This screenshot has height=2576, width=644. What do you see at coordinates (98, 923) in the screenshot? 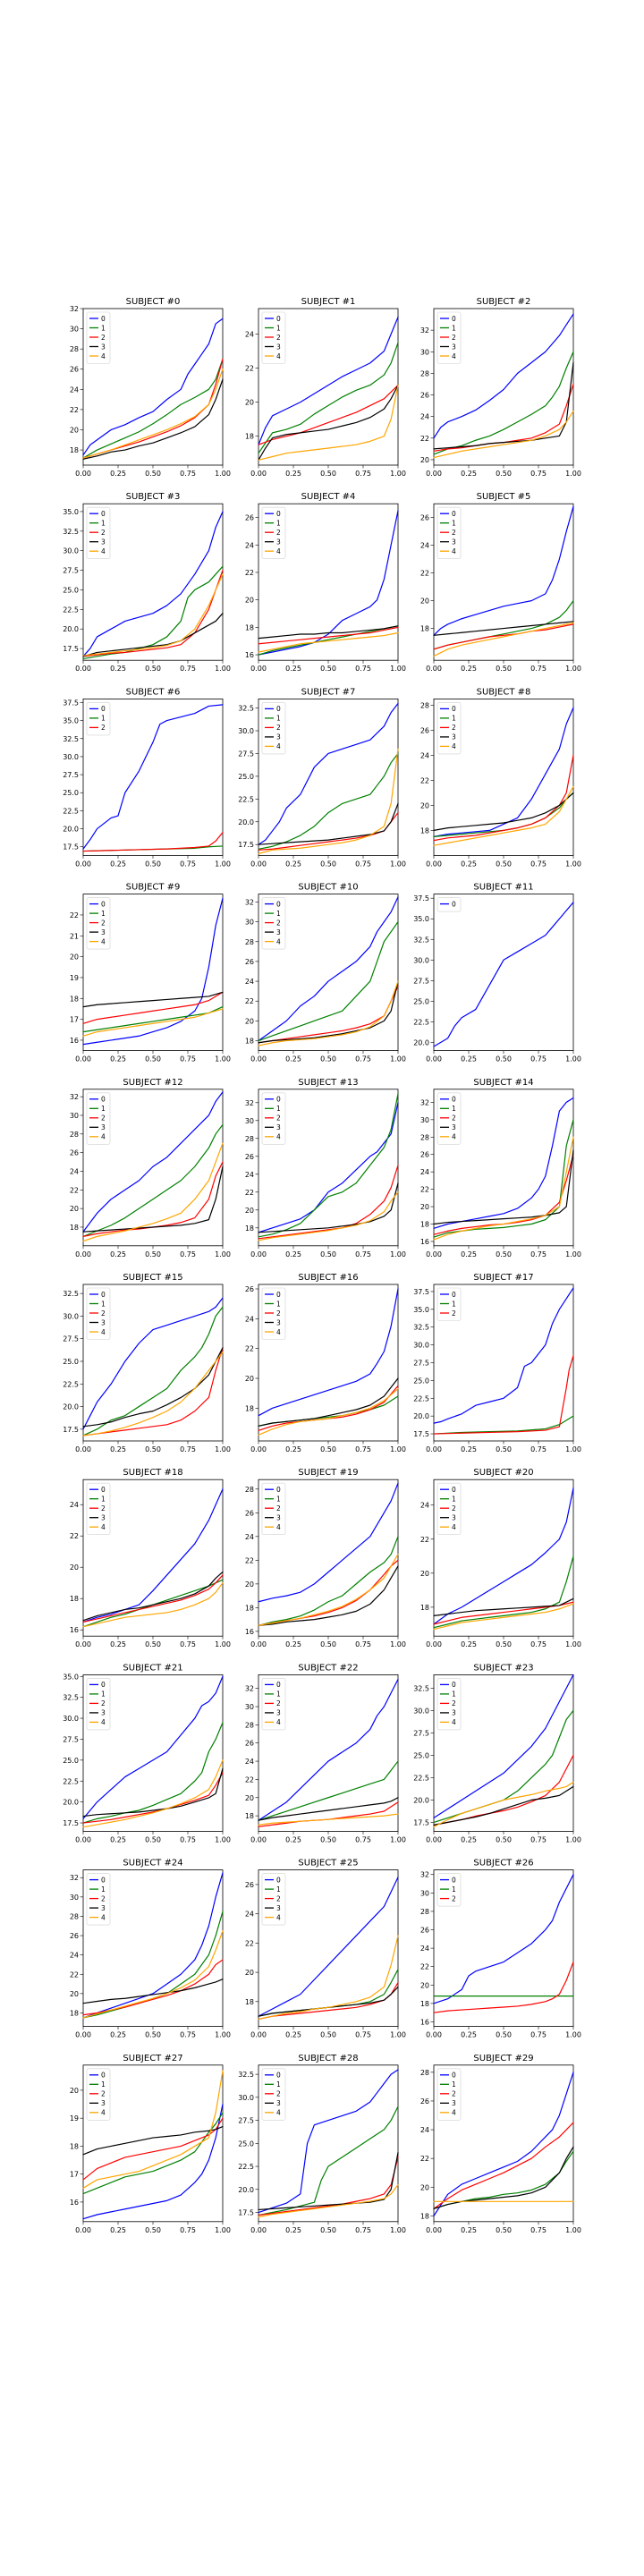
I see `legend` at bounding box center [98, 923].